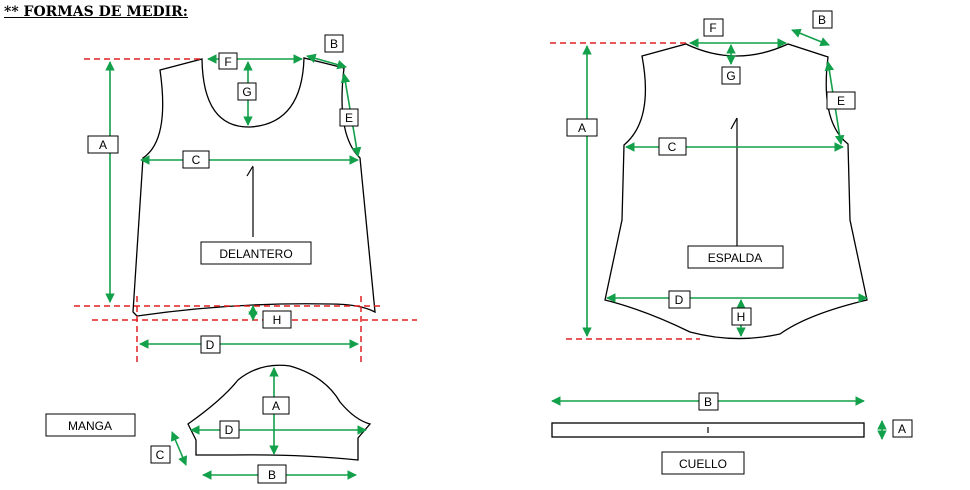  I want to click on sleeve-label-c: C, so click(160, 454).